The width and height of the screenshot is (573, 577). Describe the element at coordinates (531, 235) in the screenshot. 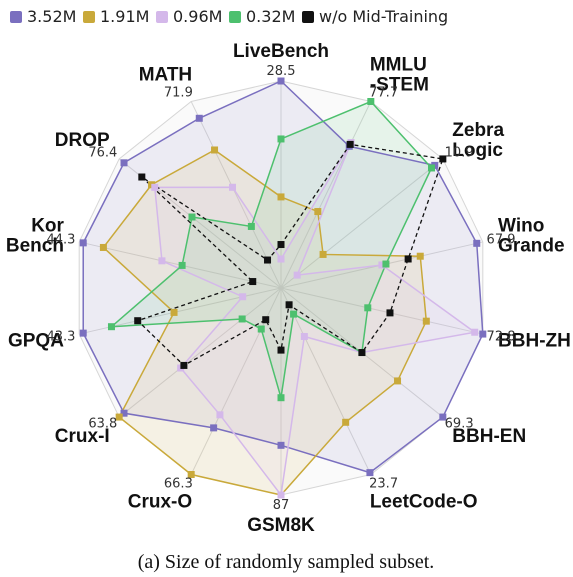

I see `axis-label: Wino Grande` at that location.